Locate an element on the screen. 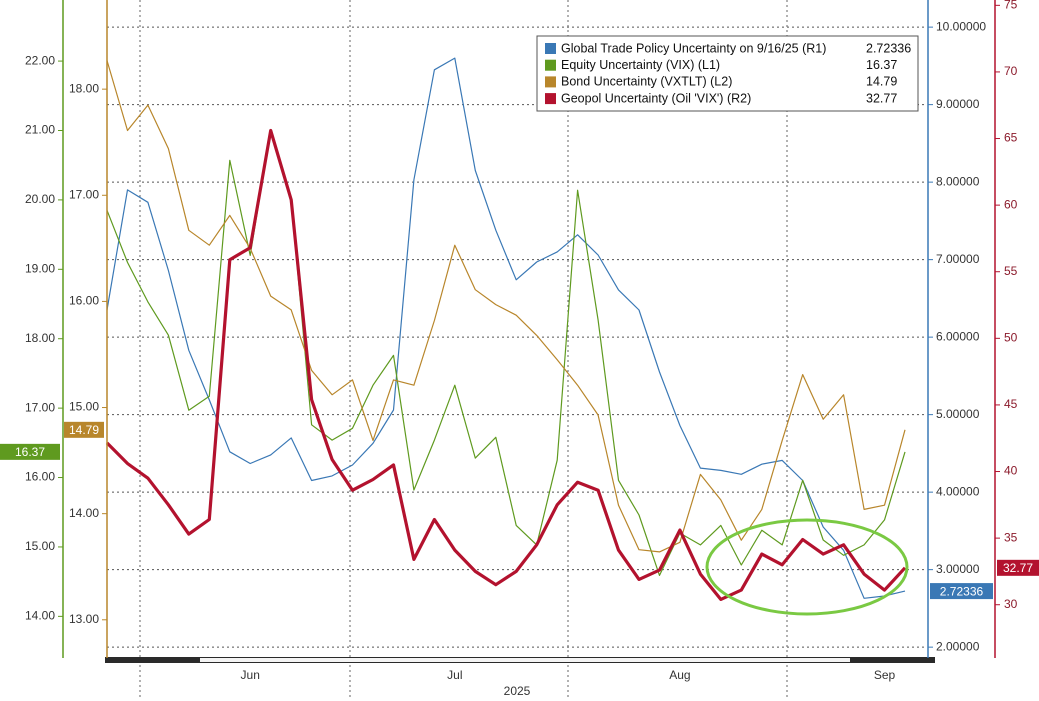  y-tick-label: 55 is located at coordinates (1011, 271).